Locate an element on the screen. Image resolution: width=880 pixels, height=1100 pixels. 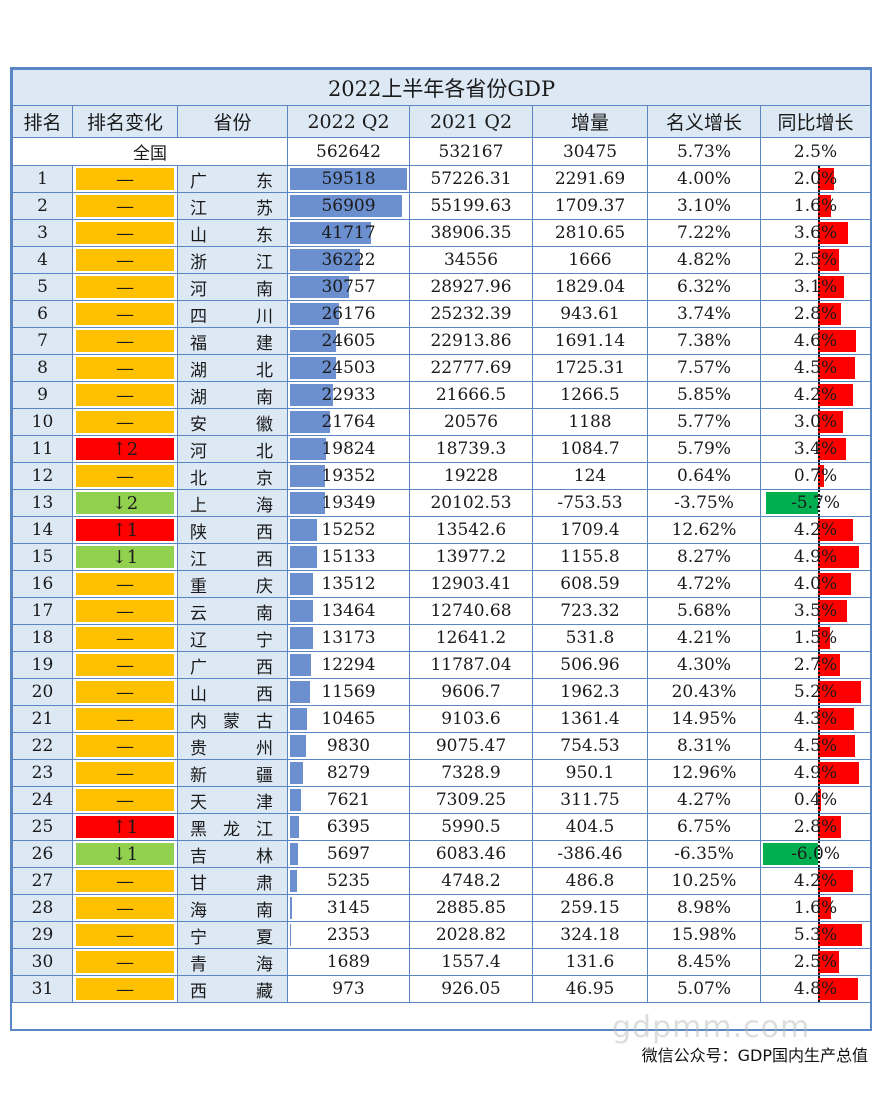
yoy-growth-cell: -5.7% is located at coordinates (815, 503).